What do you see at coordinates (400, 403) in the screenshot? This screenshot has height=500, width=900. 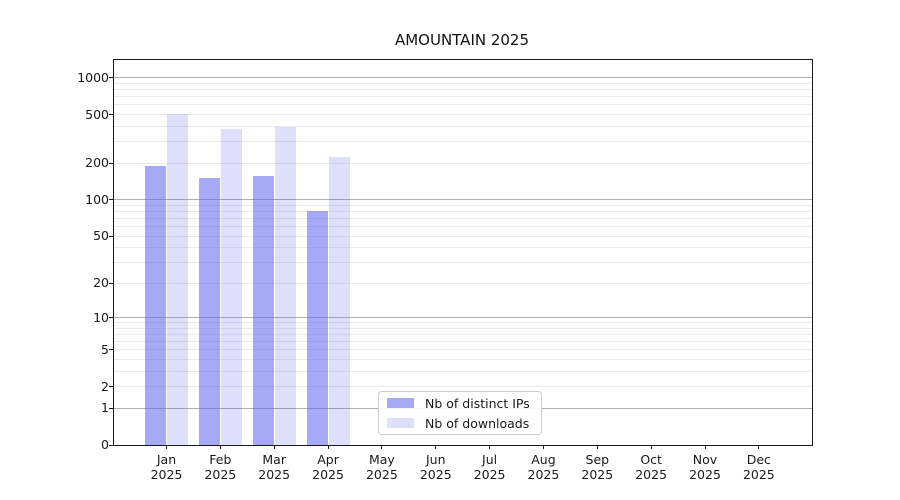 I see `legend-swatch-distinct-ips` at bounding box center [400, 403].